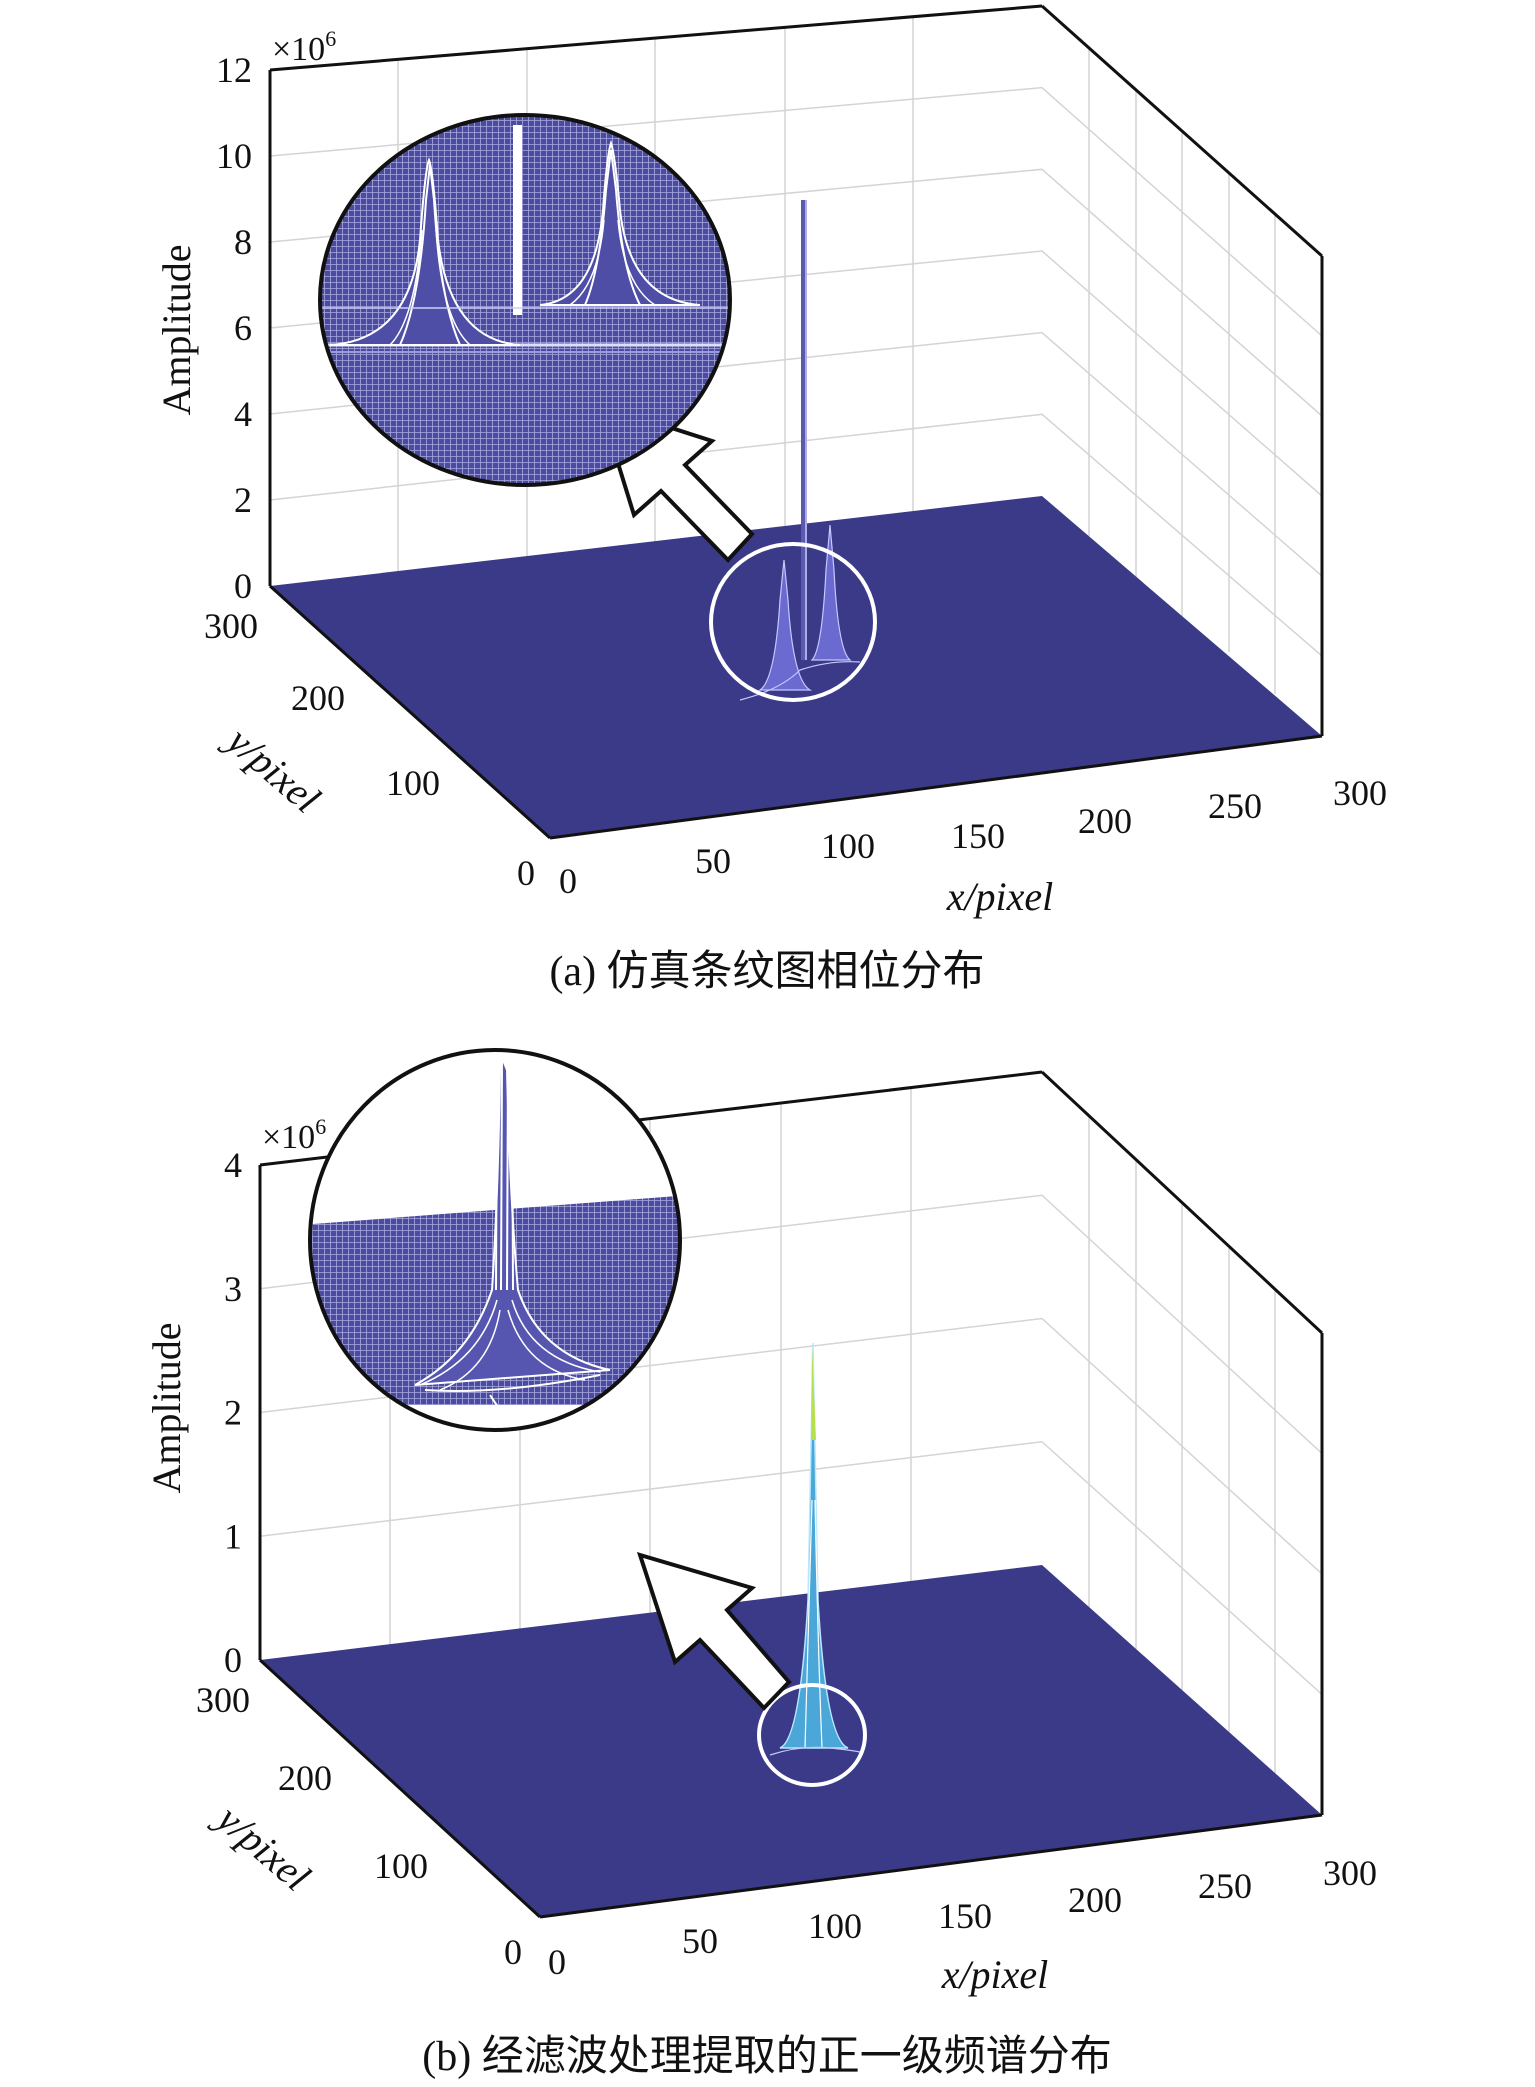  I want to click on caption-a: (a) 仿真条纹图相位分布, so click(766, 971).